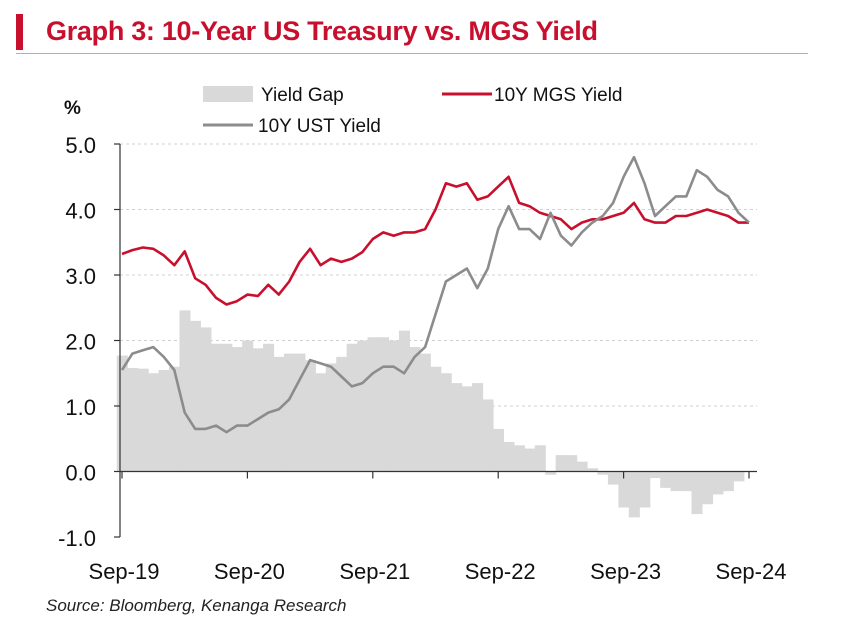 This screenshot has width=858, height=632. Describe the element at coordinates (80, 342) in the screenshot. I see `y-tick-label: 2.0` at that location.